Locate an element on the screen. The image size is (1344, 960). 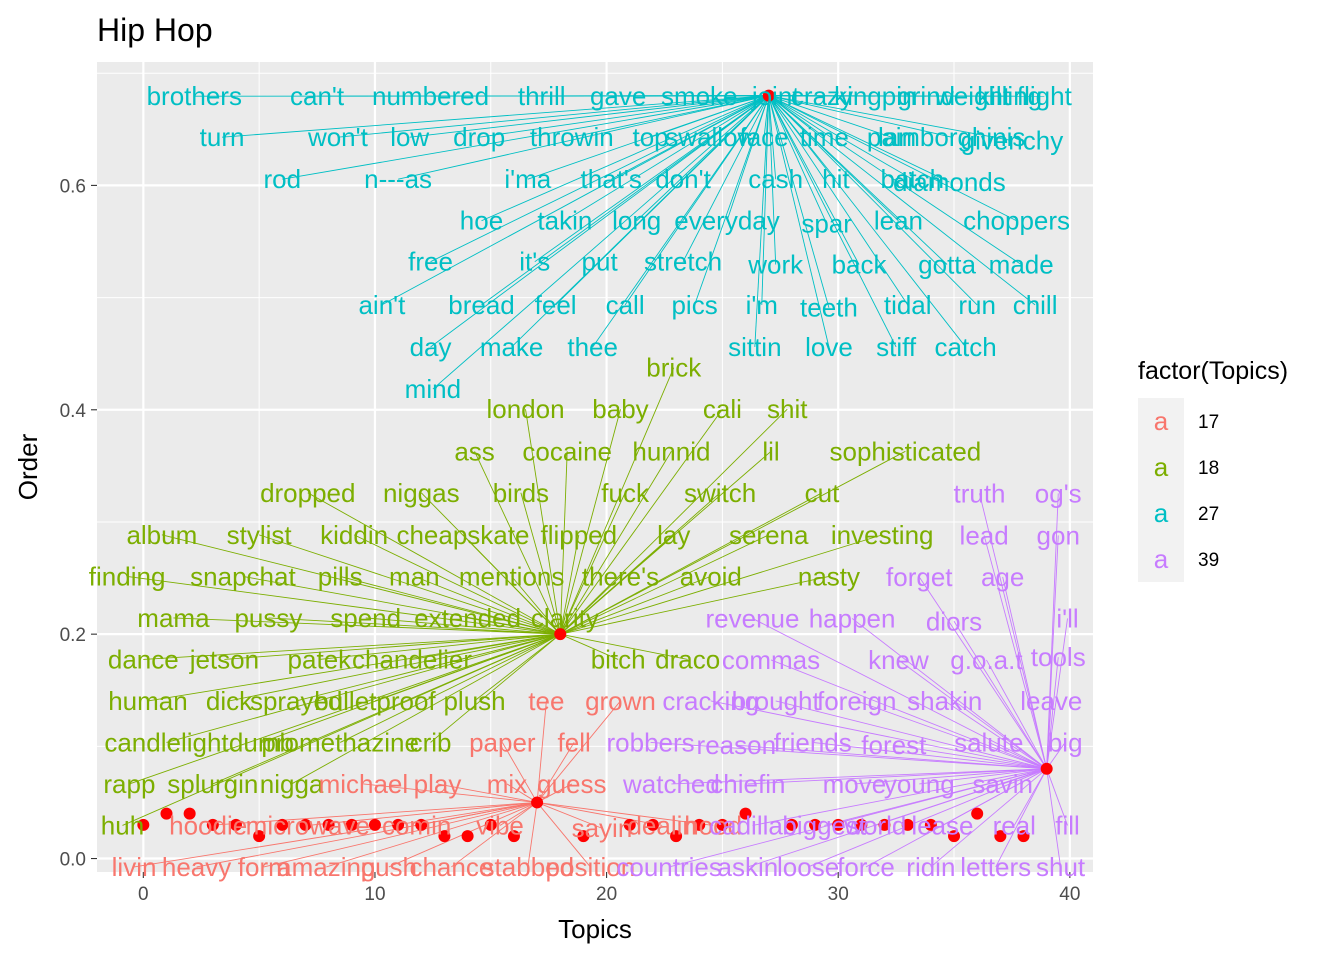
word-label: happen is located at coordinates (852, 618).